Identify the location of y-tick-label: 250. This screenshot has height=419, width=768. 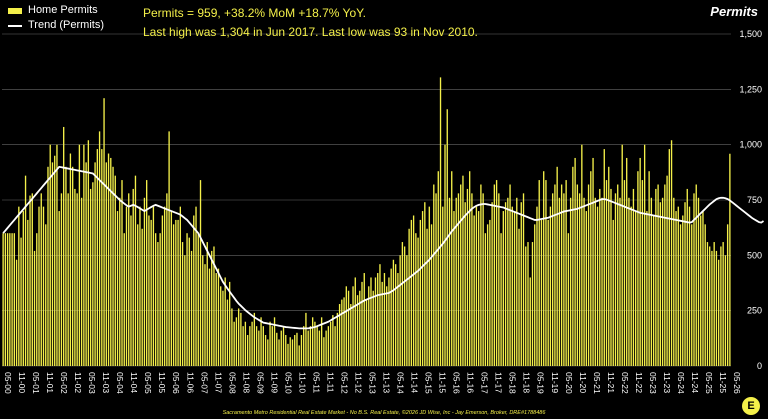
(754, 311).